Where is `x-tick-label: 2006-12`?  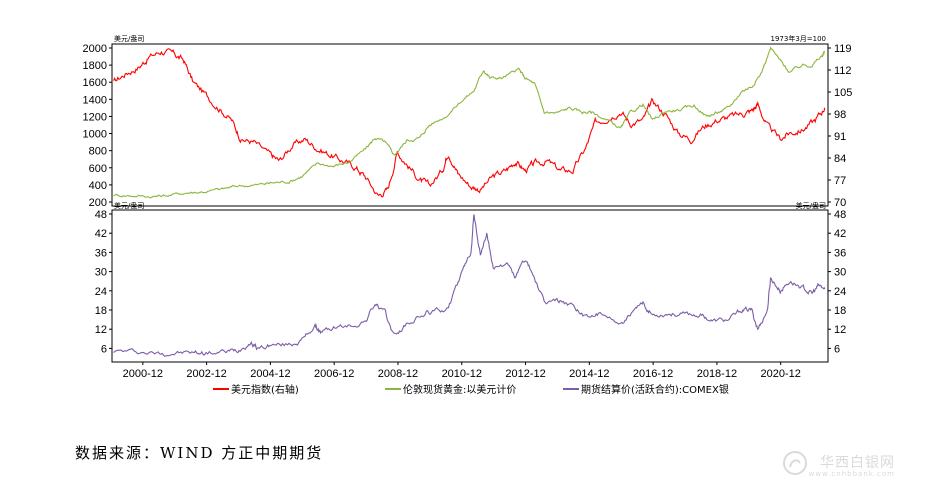 x-tick-label: 2006-12 is located at coordinates (334, 374).